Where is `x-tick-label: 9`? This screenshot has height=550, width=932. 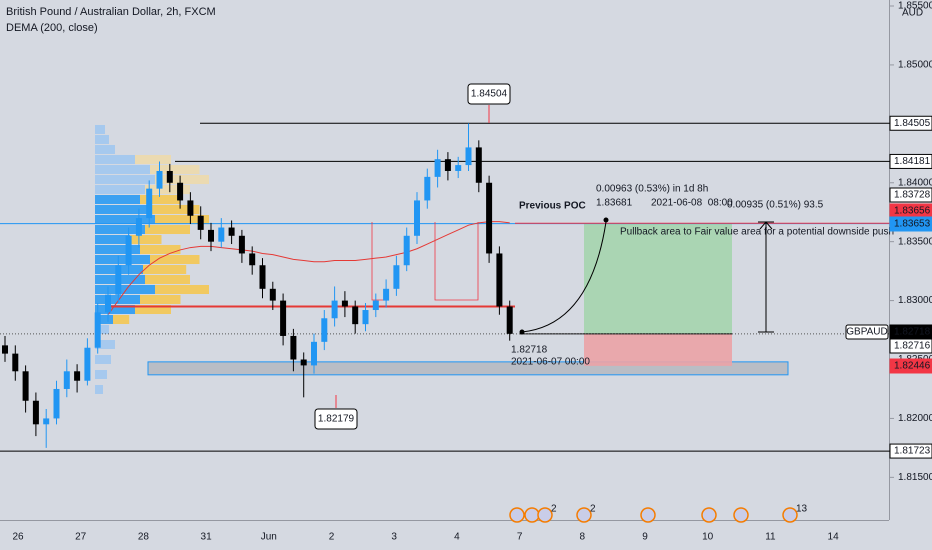
x-tick-label: 9 is located at coordinates (645, 537).